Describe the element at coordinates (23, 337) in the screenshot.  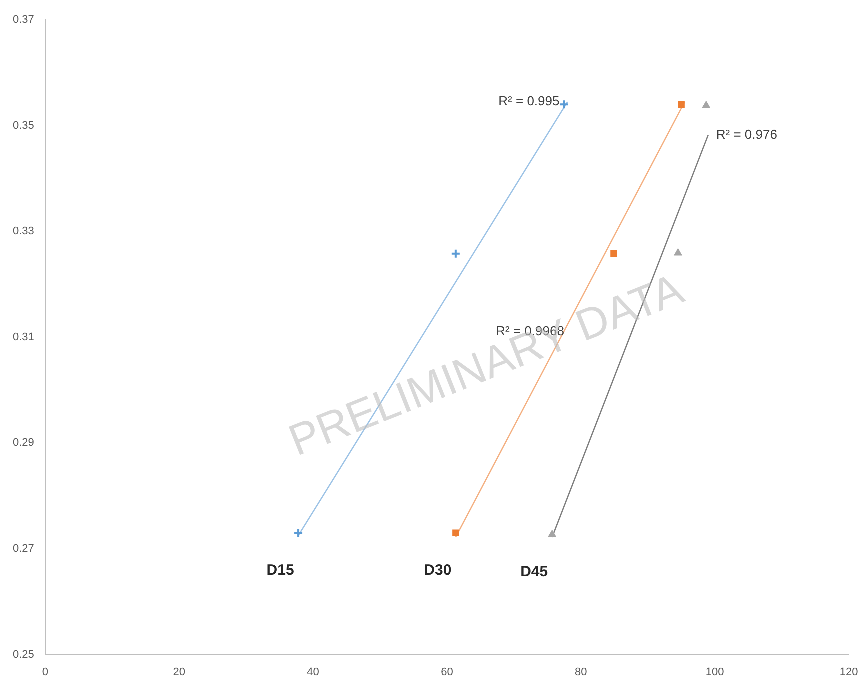
I see `y-tick-label: 0.31` at that location.